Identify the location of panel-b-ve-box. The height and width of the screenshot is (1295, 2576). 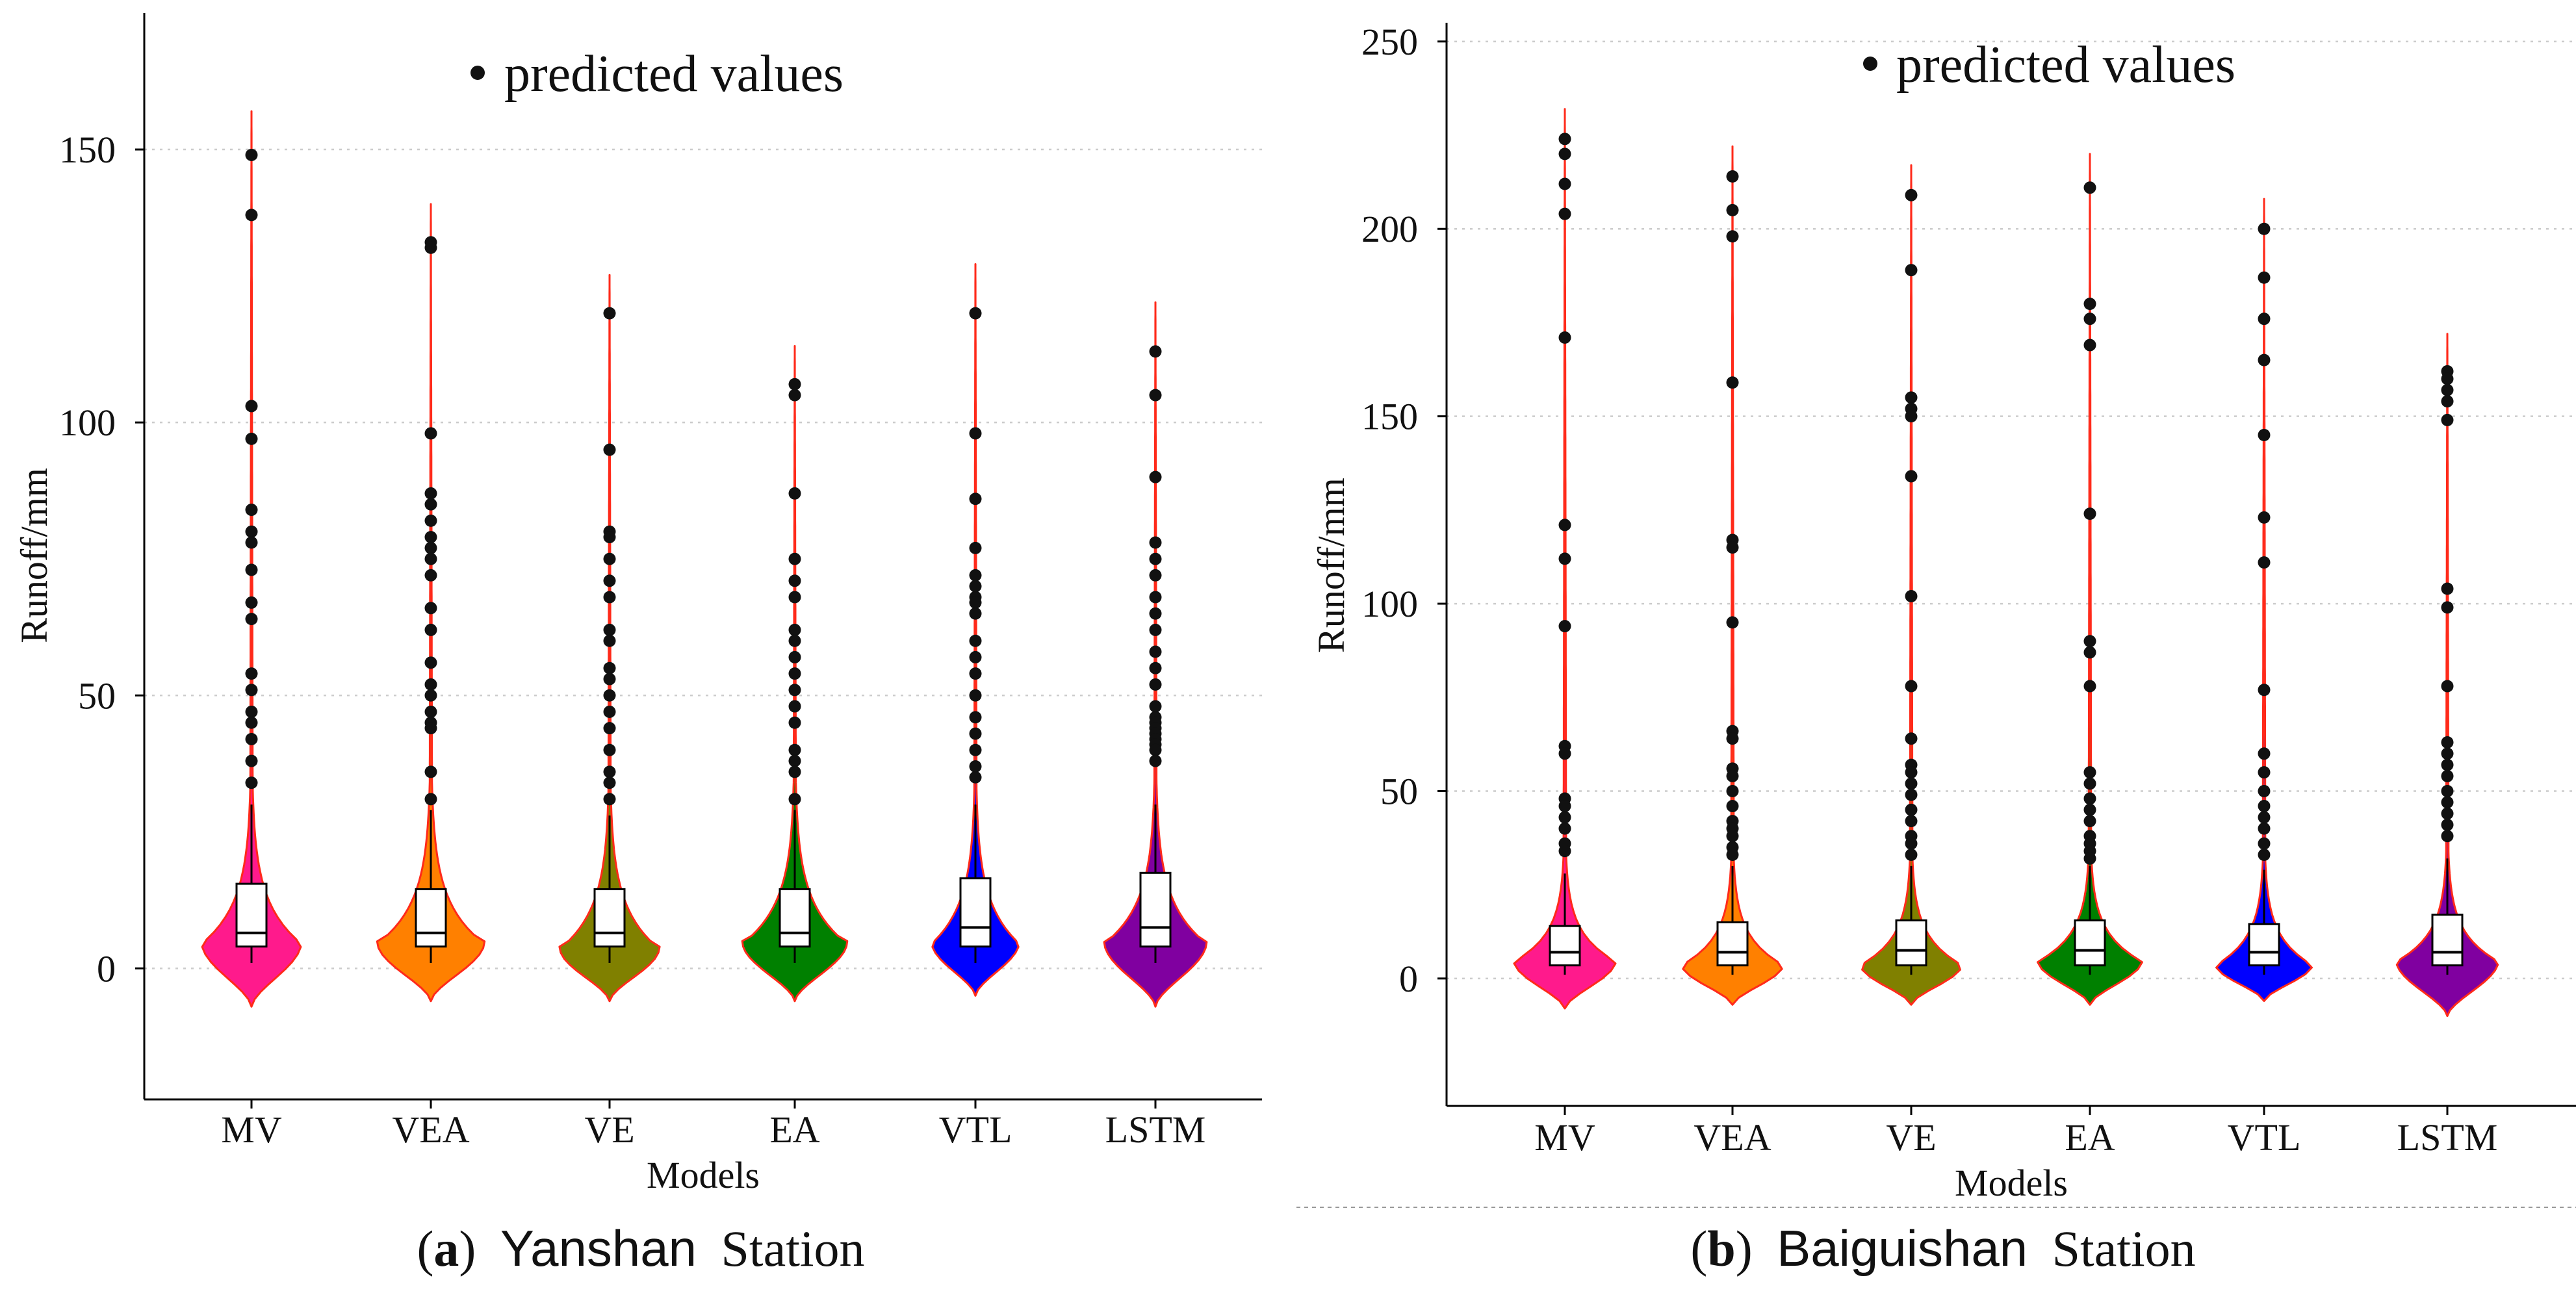
(1911, 943).